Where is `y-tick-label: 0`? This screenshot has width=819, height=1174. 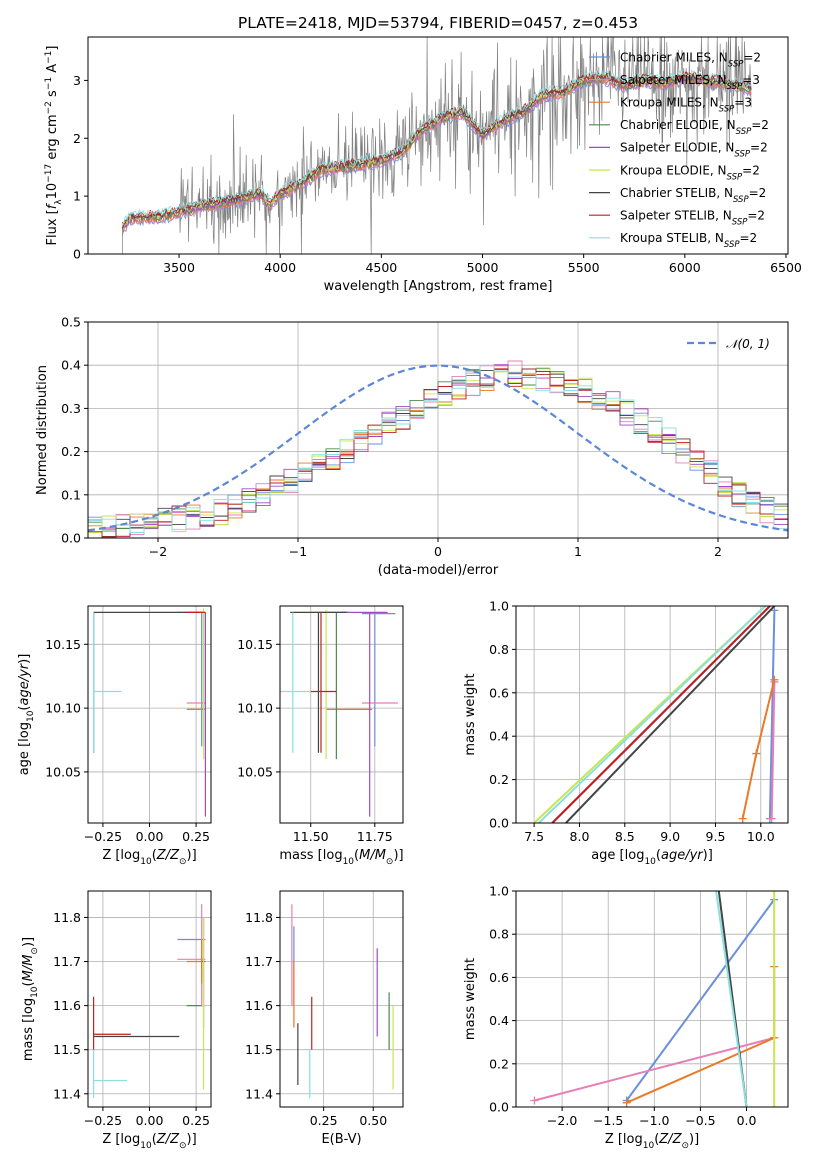
y-tick-label: 0 is located at coordinates (77, 254).